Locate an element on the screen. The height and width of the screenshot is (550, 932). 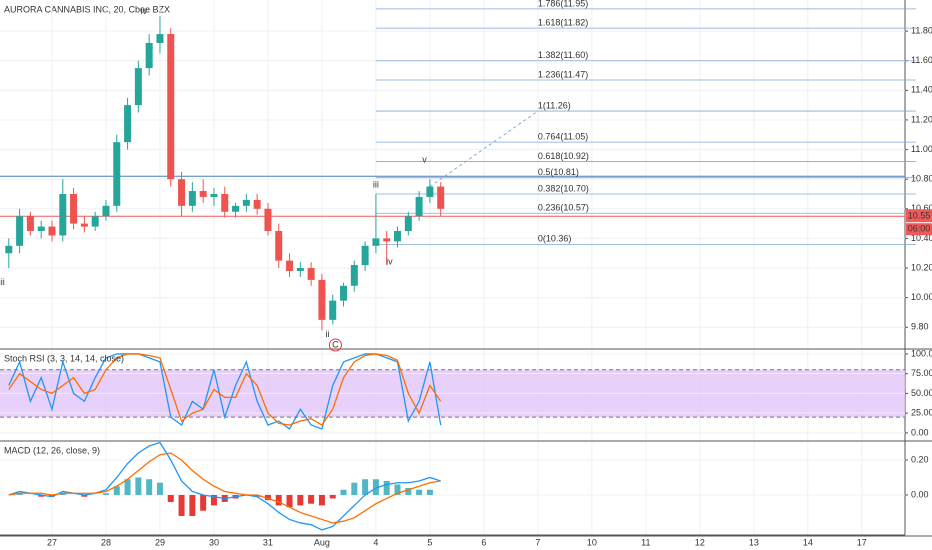
y-tick-label: 10.20 is located at coordinates (921, 267).